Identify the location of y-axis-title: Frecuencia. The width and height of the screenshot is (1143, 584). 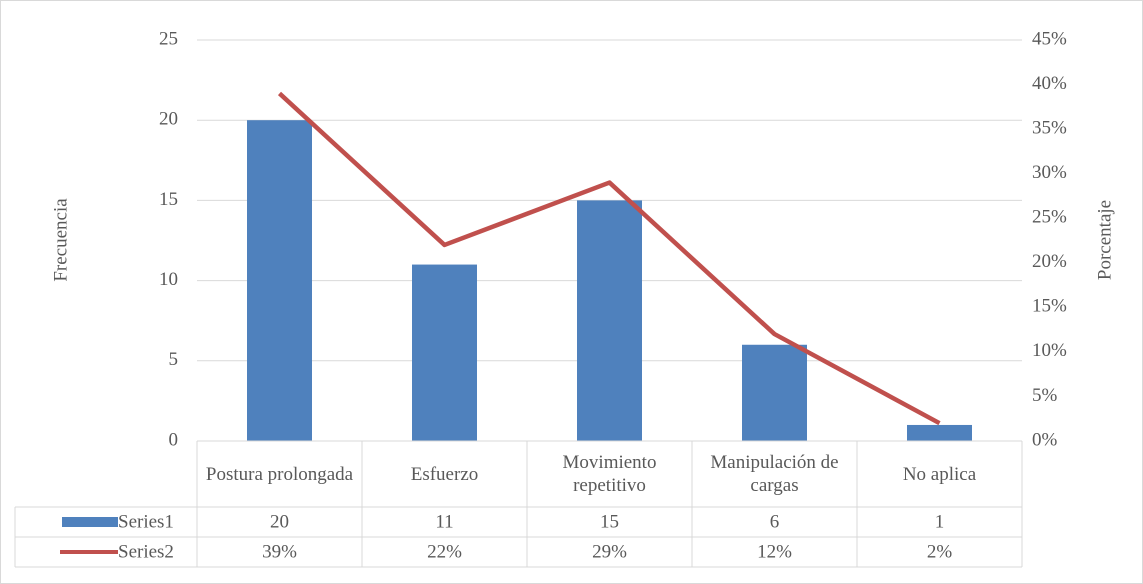
(60, 240).